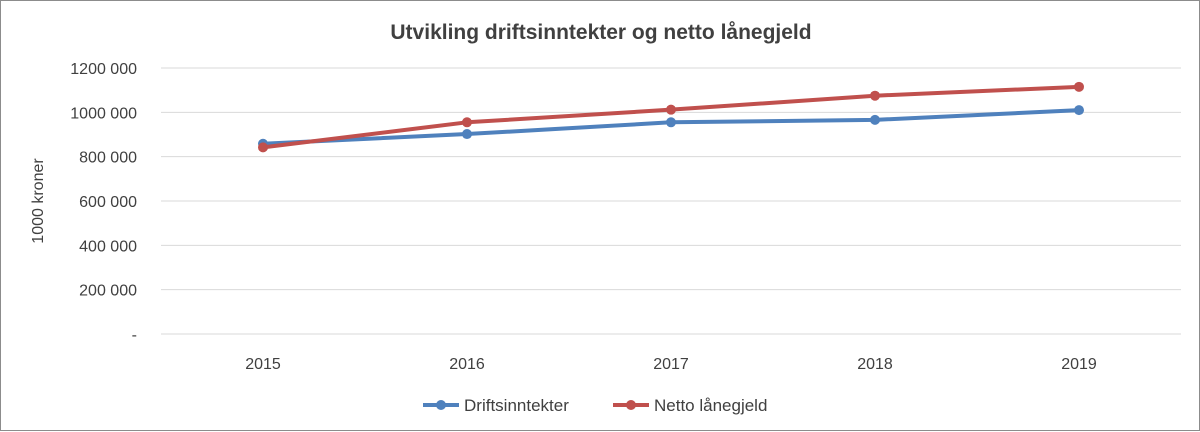  I want to click on y-tick-label: 800 000, so click(108, 158).